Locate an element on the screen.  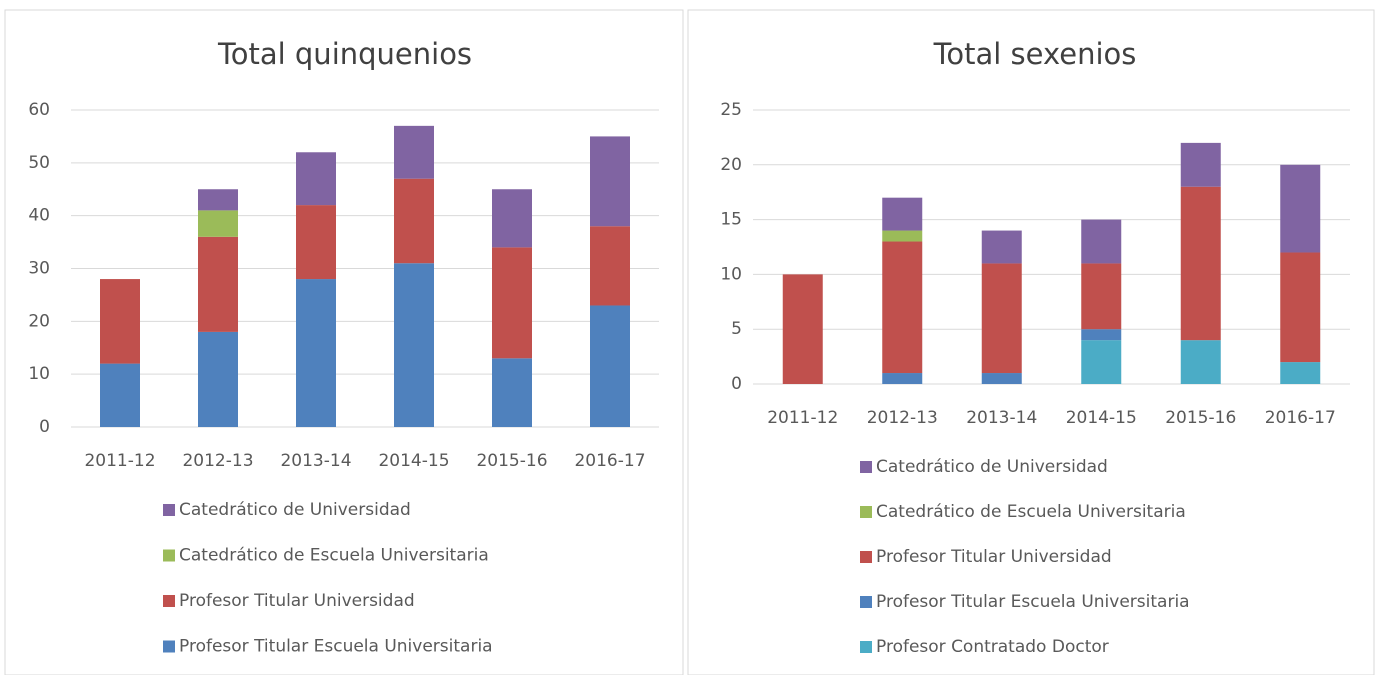
chart-title: Total sexenios is located at coordinates (1035, 54).